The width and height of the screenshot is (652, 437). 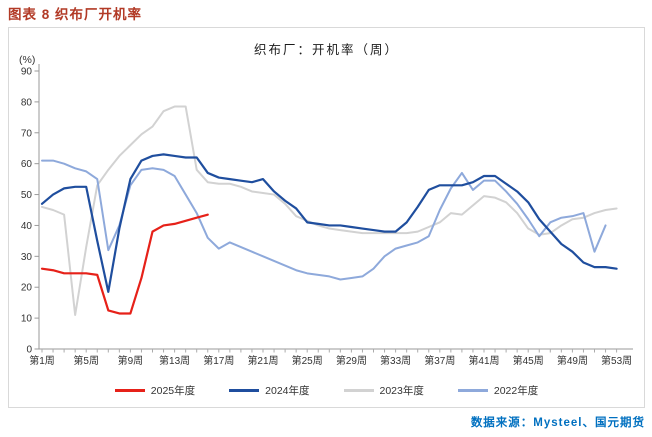 I want to click on legend-item-2023: 2023年度, so click(x=383, y=390).